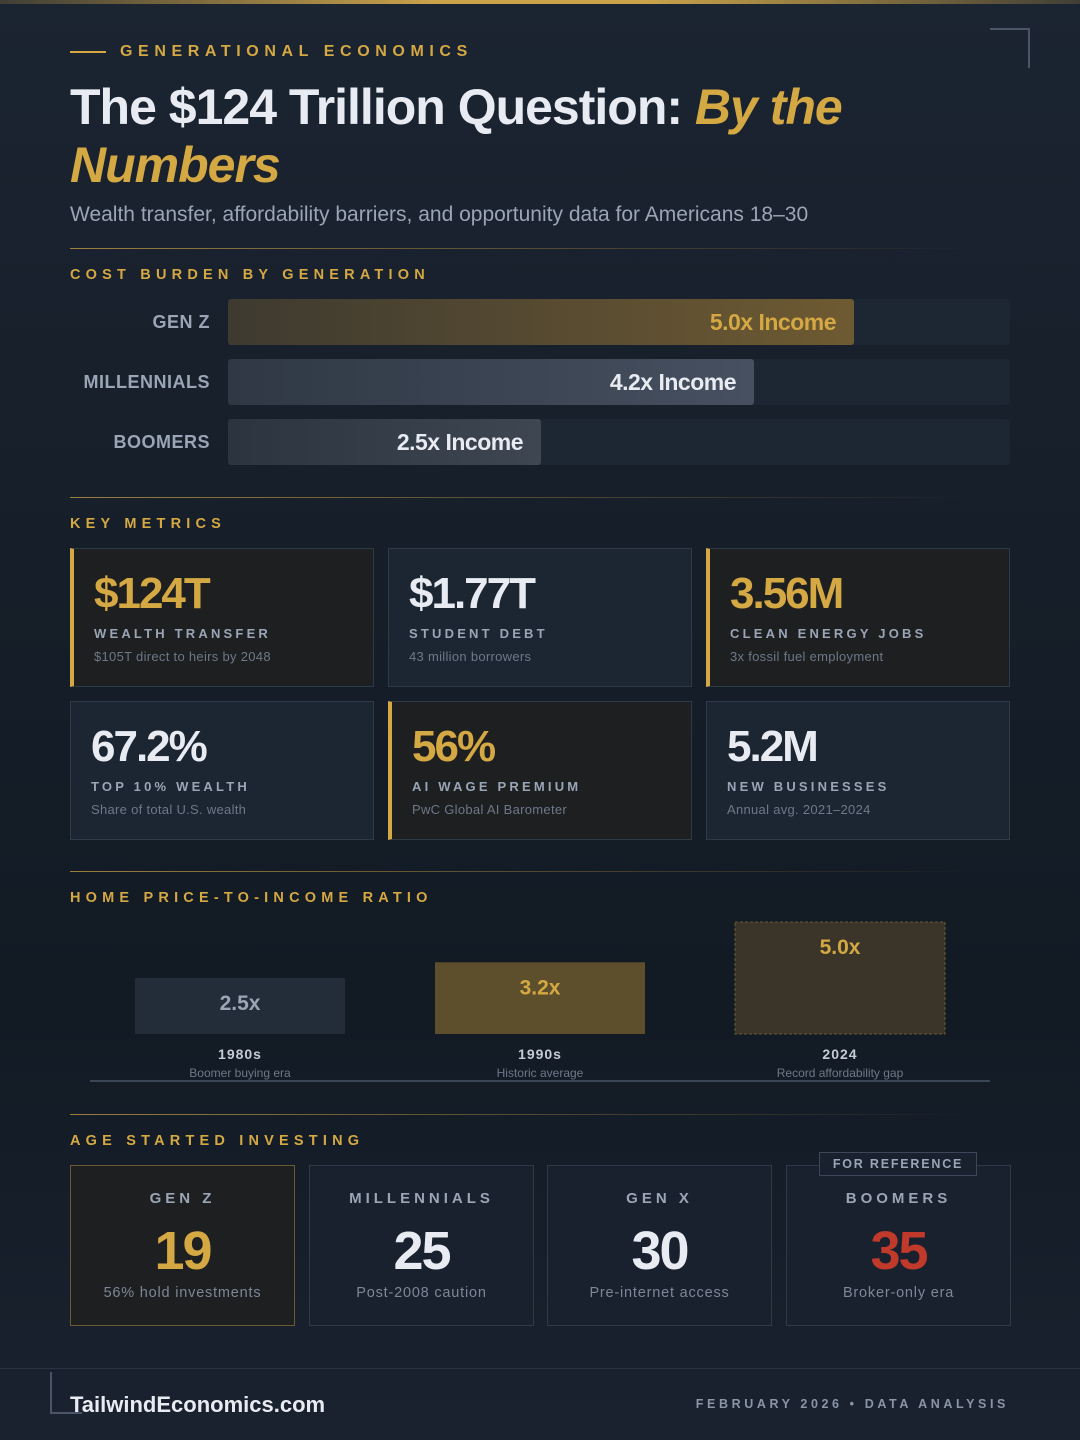 The width and height of the screenshot is (1080, 1440). I want to click on investing-generation: GEN X, so click(659, 1198).